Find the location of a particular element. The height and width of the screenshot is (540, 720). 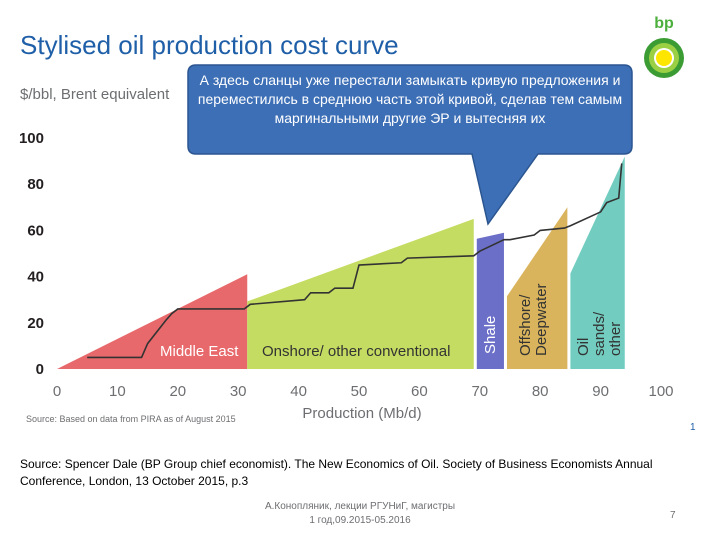

footer-author-line-1: А.Конопляник, лекции РГУНиГ, магистры is located at coordinates (360, 506).